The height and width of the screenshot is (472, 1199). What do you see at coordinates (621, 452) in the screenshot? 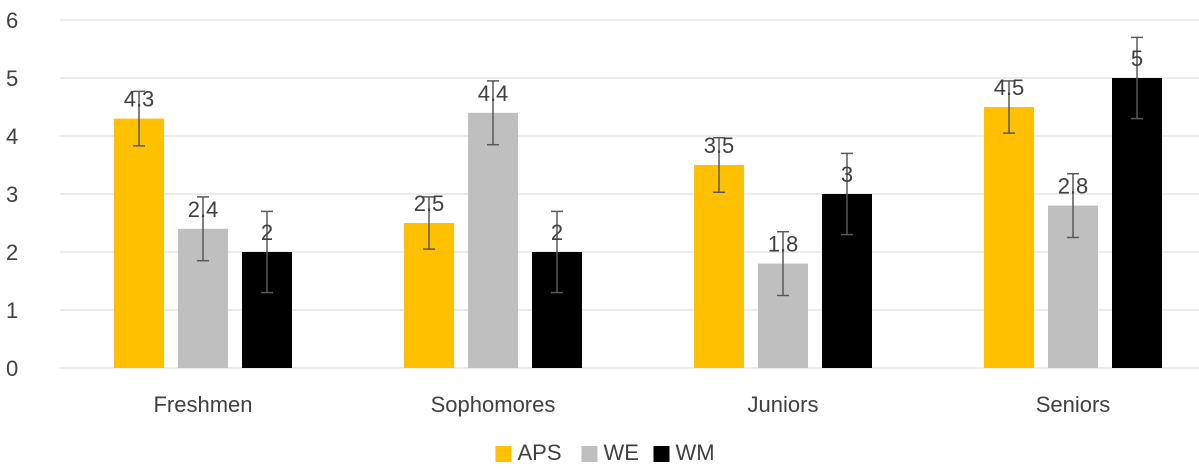
I see `legend-label-we: WE` at bounding box center [621, 452].